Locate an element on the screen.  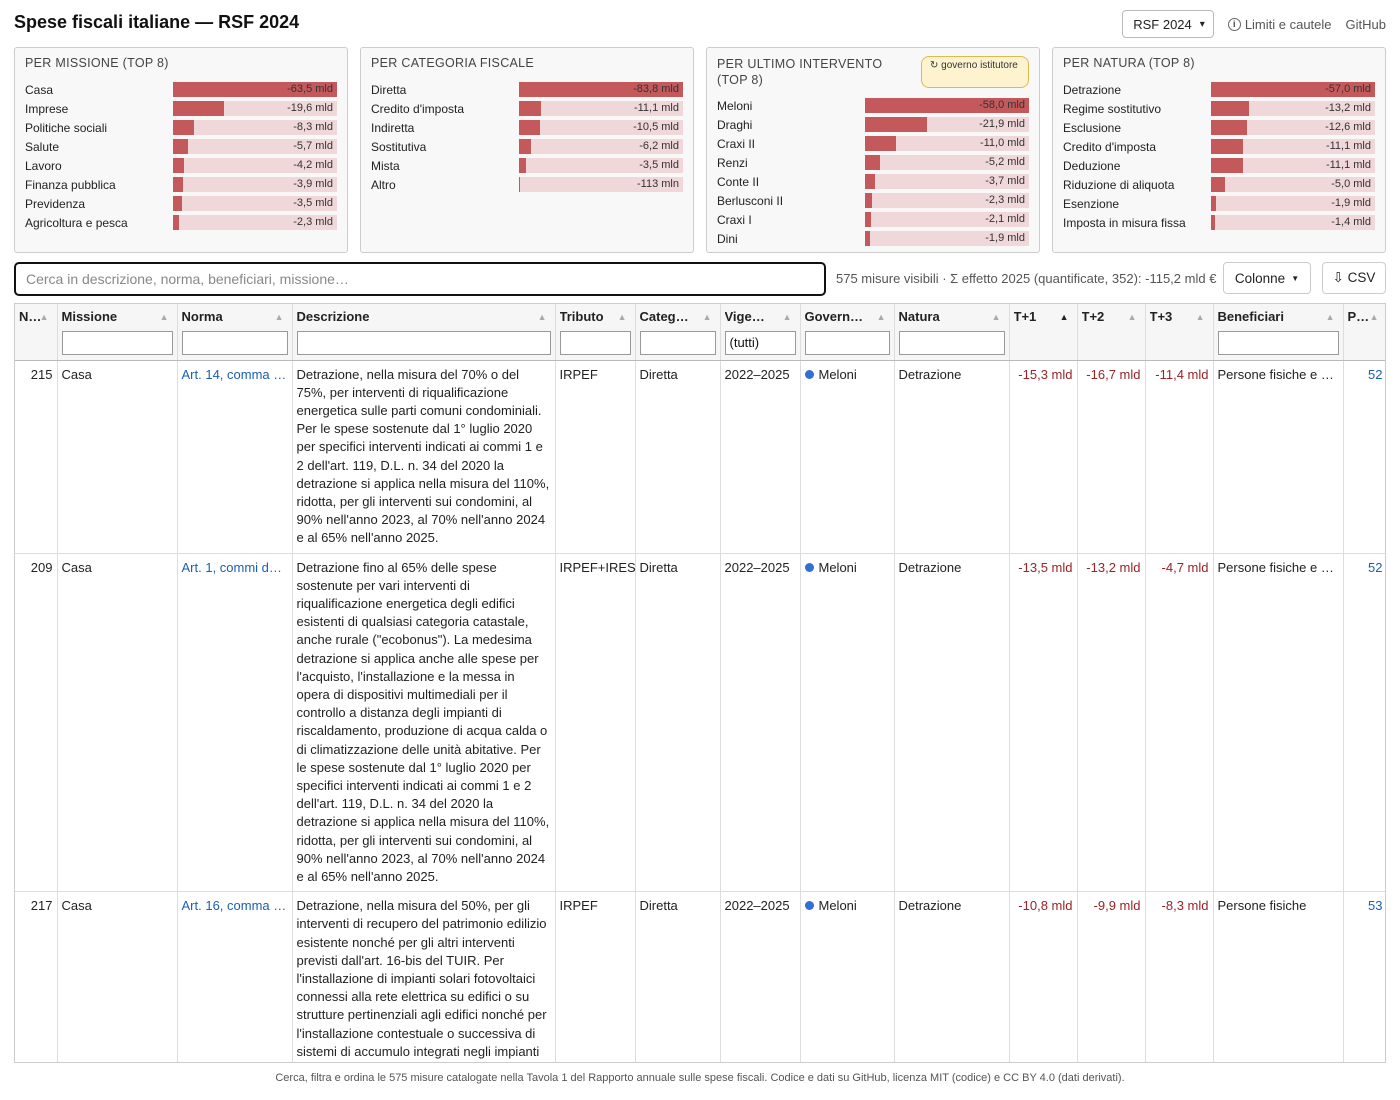
bar-row: Esclusione -12,6 mld is located at coordinates (1219, 127).